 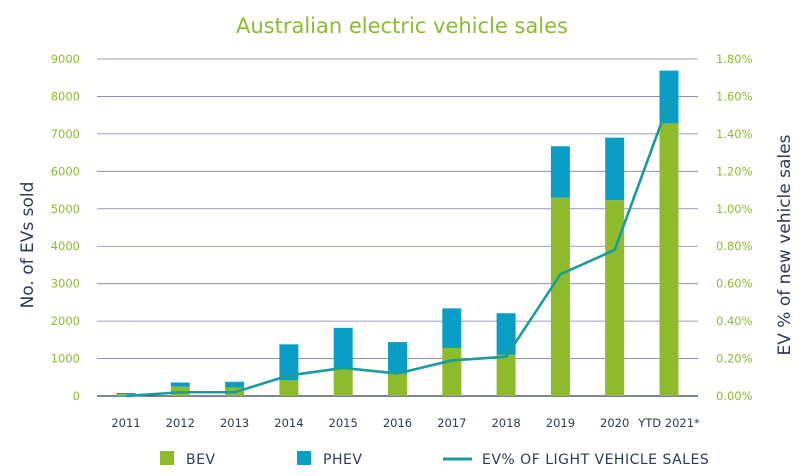 I want to click on left-axis-ticks: 0 1000 2000 3000 4000 5000 6000 7000 8000 9000, so click(x=65, y=227).